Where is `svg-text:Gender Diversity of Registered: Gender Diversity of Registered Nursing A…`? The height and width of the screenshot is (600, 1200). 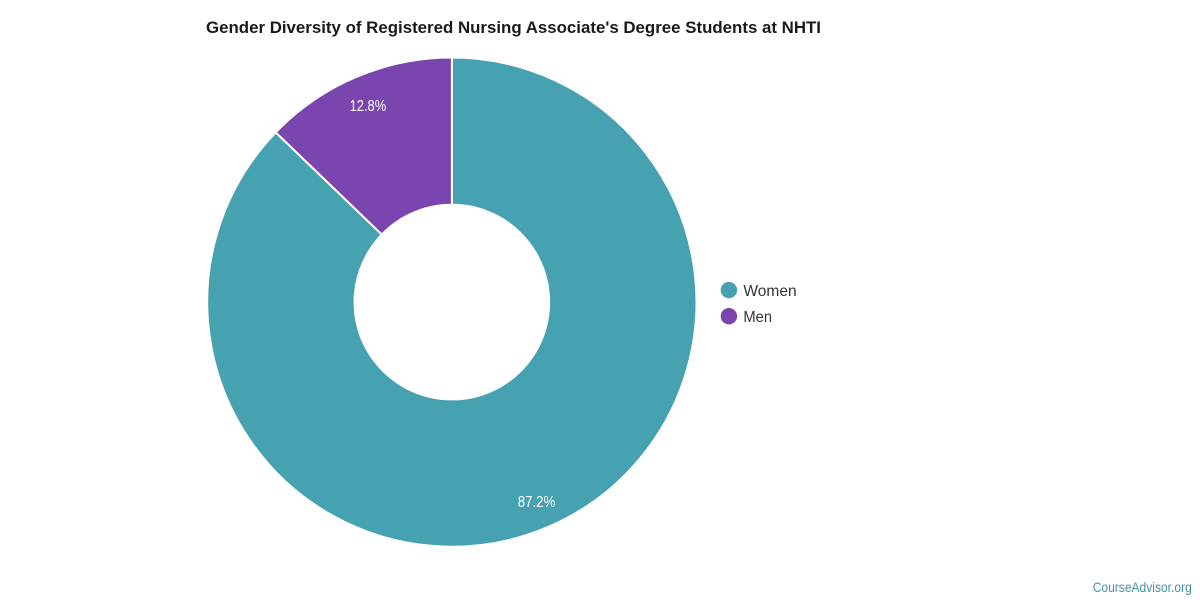 svg-text:Gender Diversity of Registered: Gender Diversity of Registered Nursing A… is located at coordinates (513, 27).